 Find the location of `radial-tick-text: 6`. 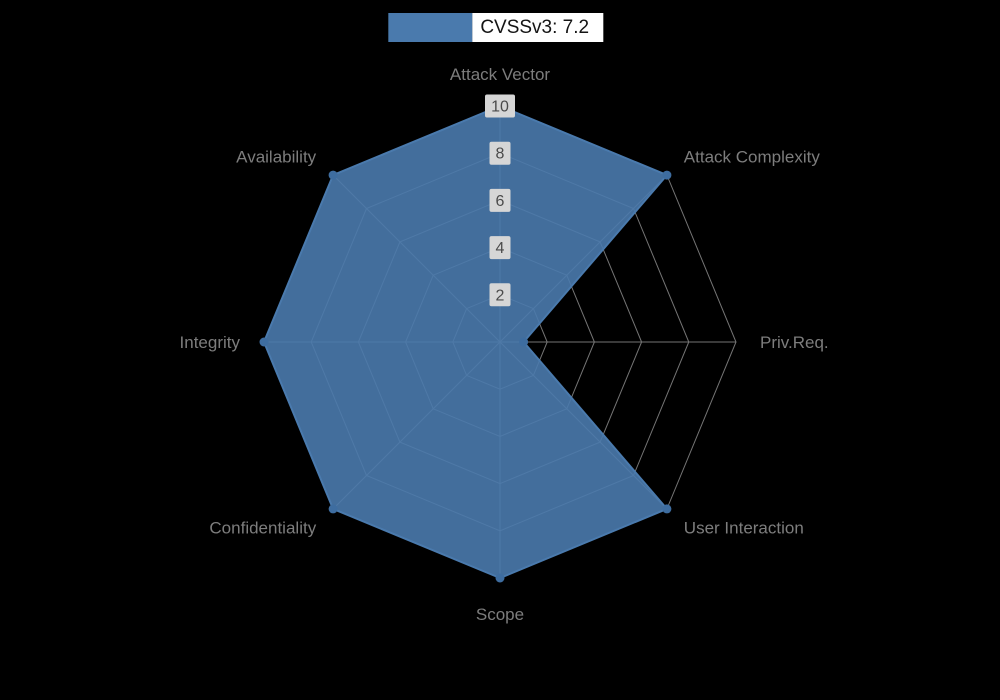

radial-tick-text: 6 is located at coordinates (500, 201).